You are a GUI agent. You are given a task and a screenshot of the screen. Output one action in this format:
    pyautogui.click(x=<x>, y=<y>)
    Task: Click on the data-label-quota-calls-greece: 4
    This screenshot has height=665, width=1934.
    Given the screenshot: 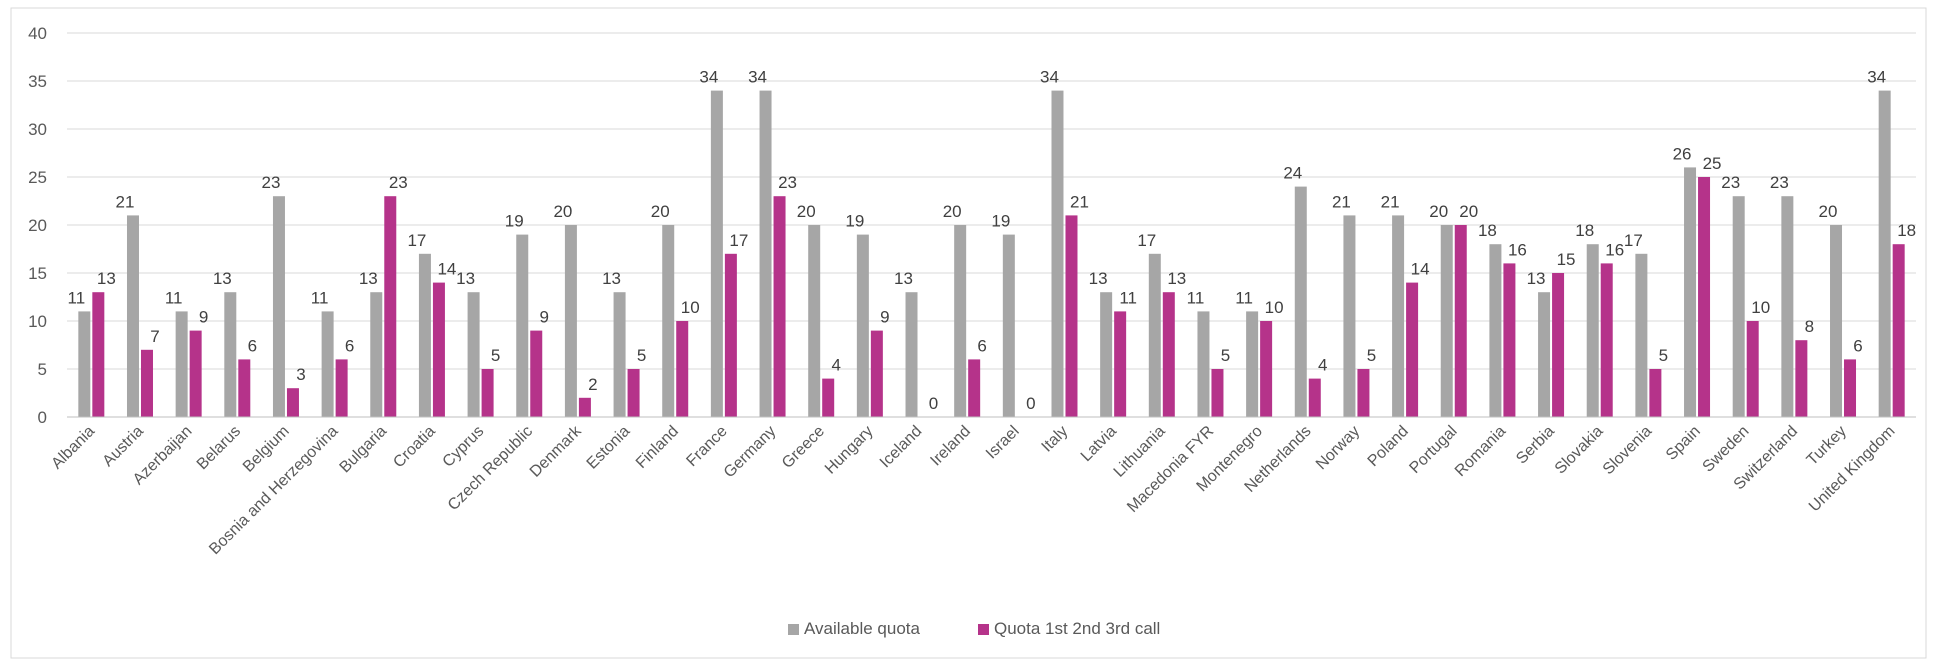 What is the action you would take?
    pyautogui.click(x=835, y=365)
    